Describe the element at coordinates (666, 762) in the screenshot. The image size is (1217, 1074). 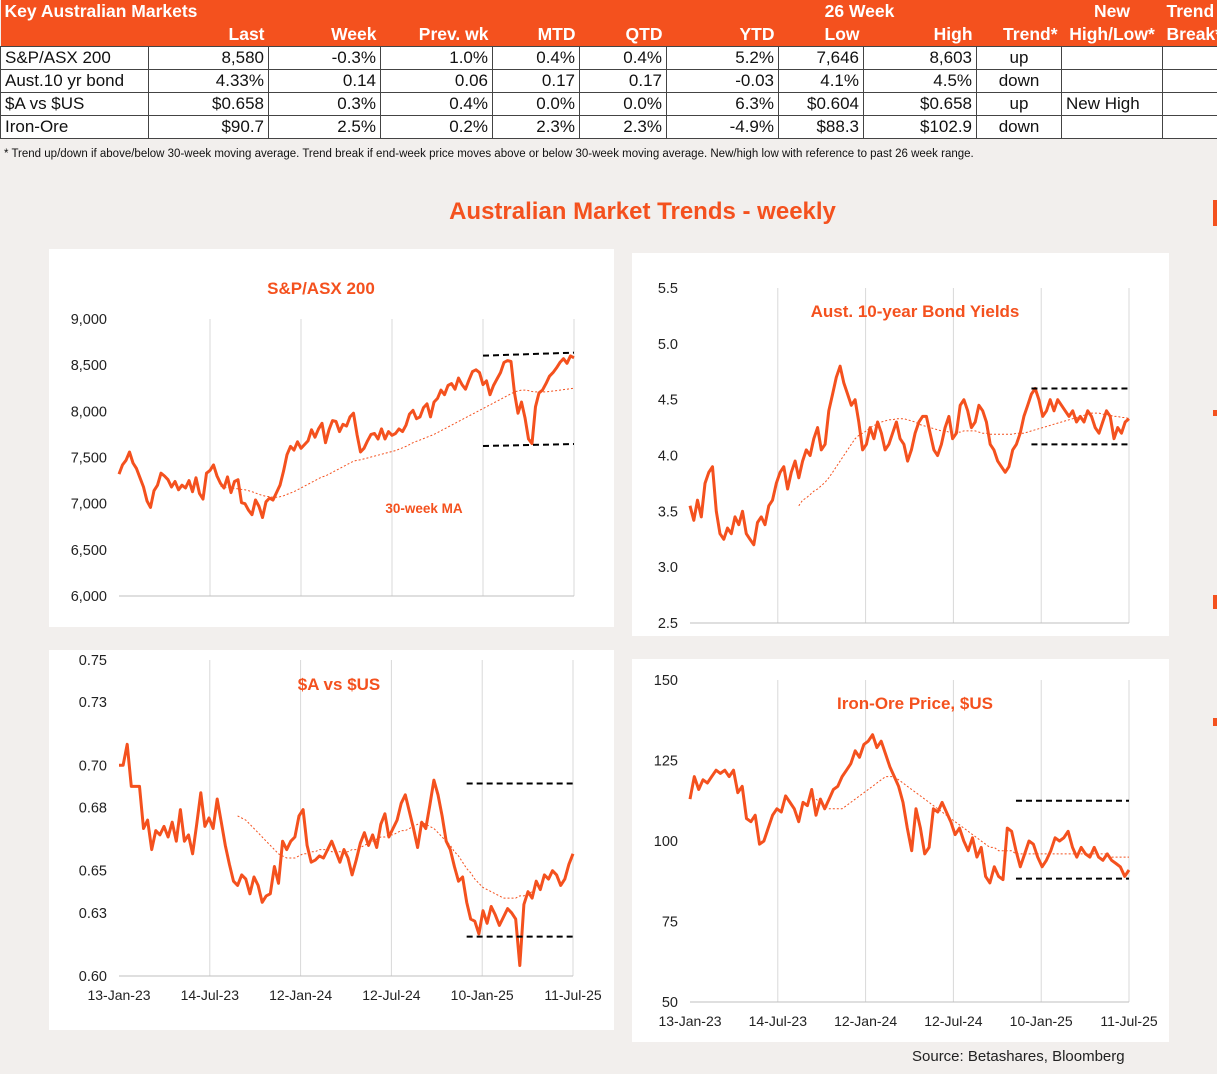
I see `y-tick-label: 125` at that location.